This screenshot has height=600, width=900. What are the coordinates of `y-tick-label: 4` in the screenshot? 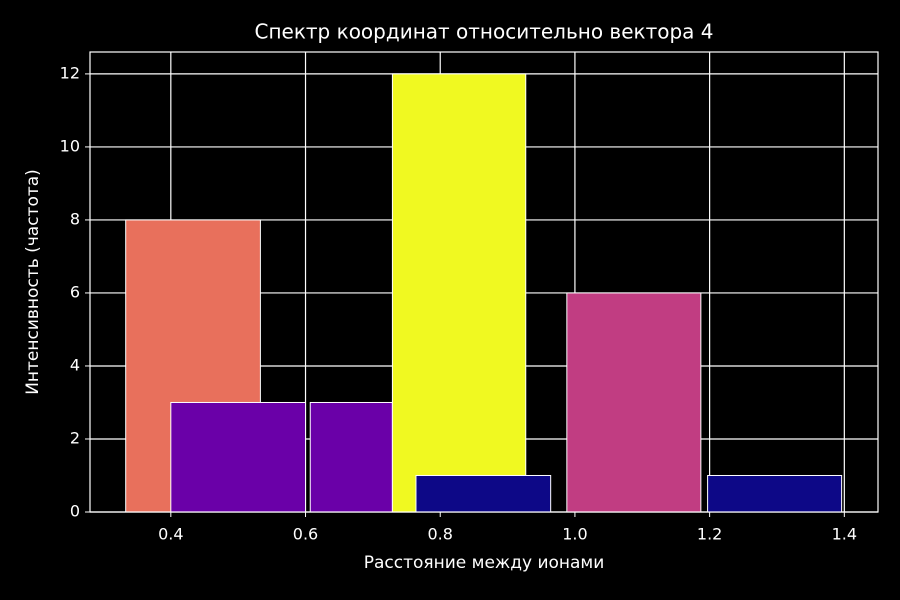 It's located at (75, 364).